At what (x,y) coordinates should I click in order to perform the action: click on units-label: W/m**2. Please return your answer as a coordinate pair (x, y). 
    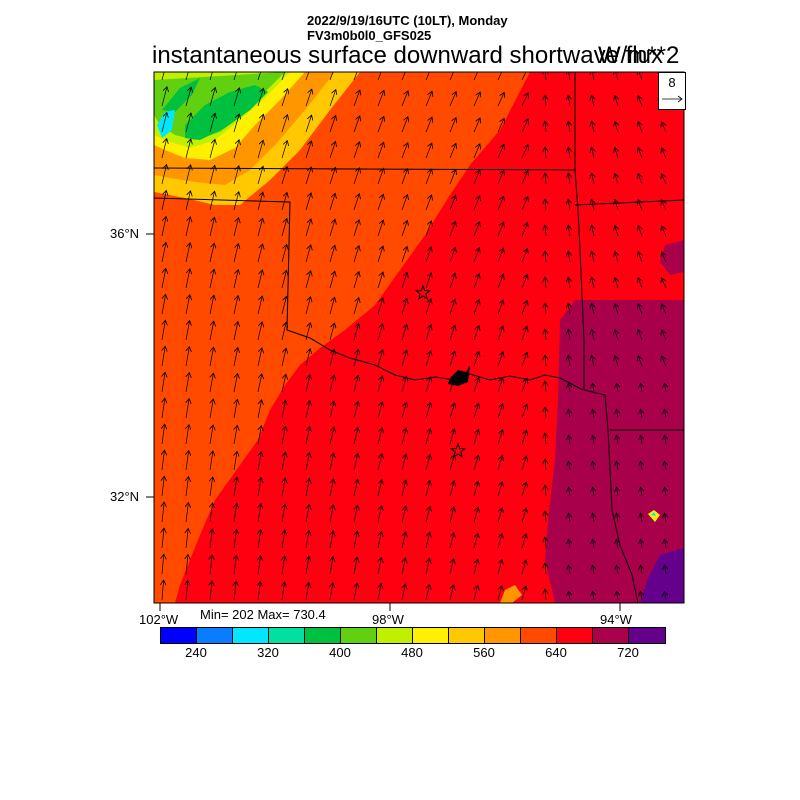
    Looking at the image, I should click on (639, 55).